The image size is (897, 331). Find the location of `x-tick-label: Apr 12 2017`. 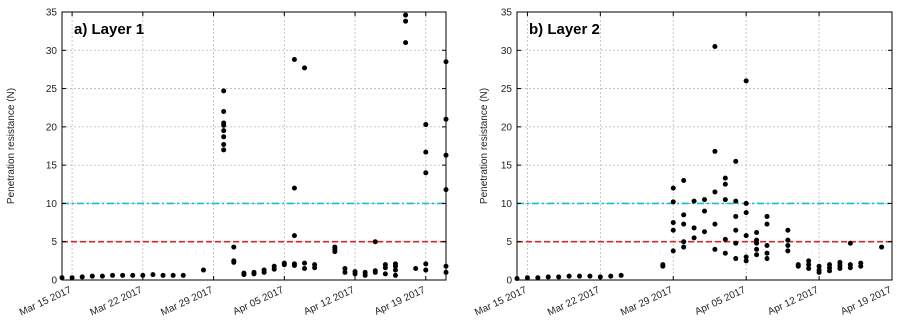

x-tick-label: Apr 12 2017 is located at coordinates (329, 301).